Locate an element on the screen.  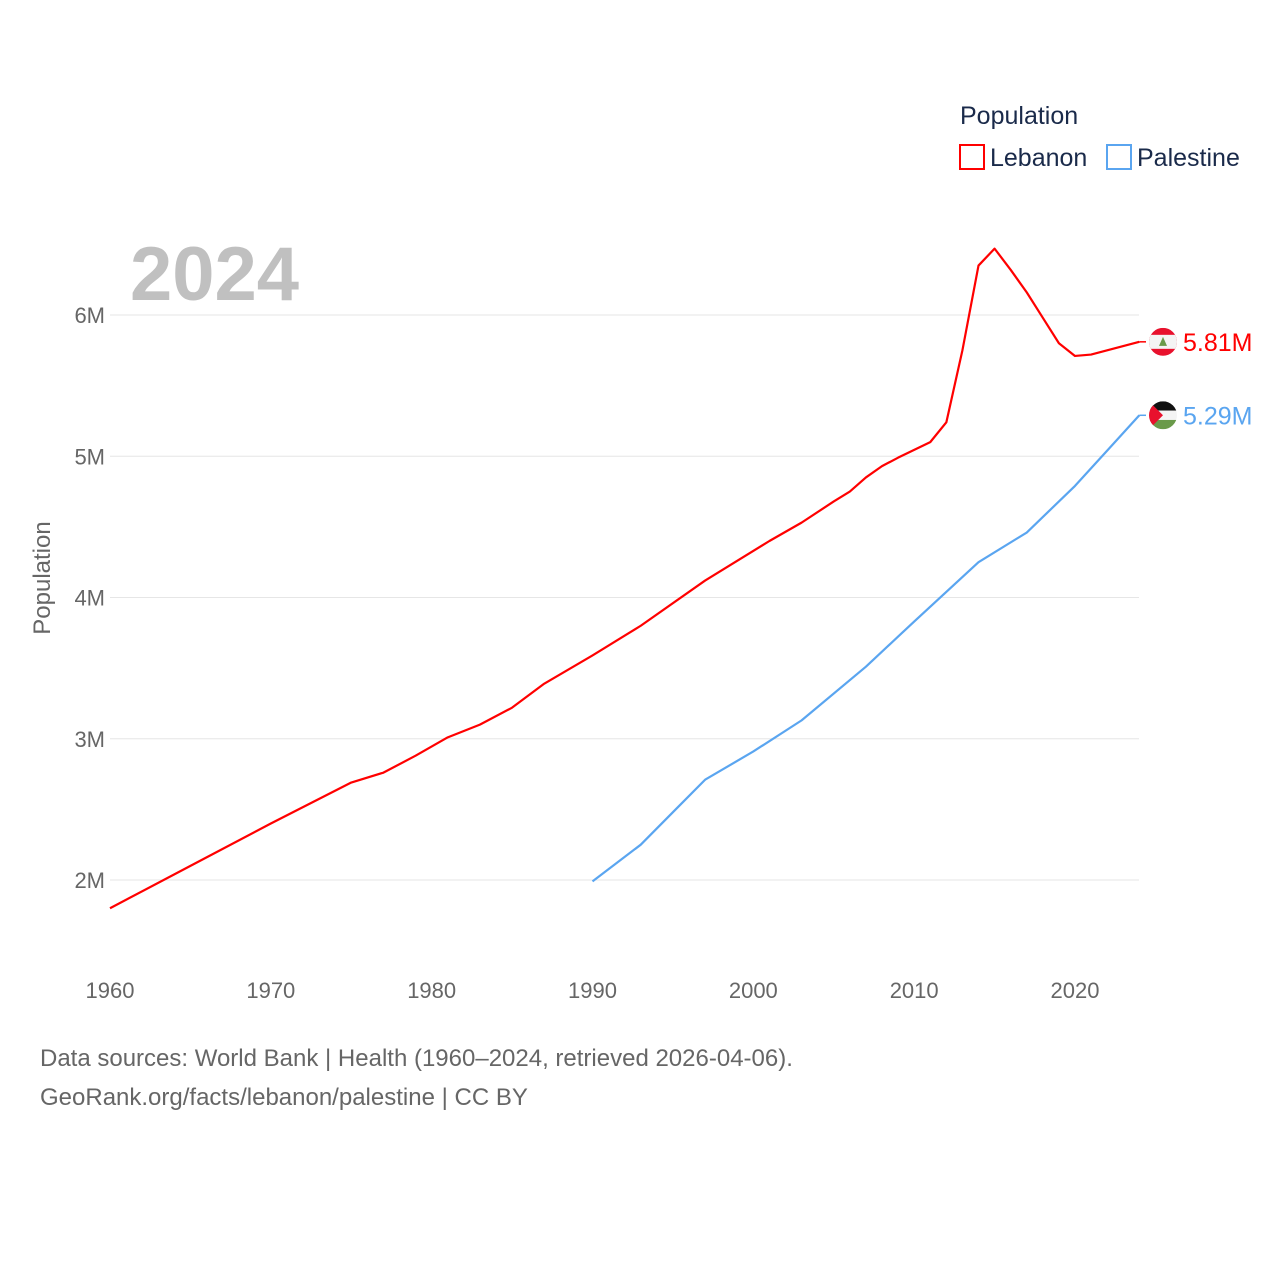
y-tick-label: 5M is located at coordinates (89, 456).